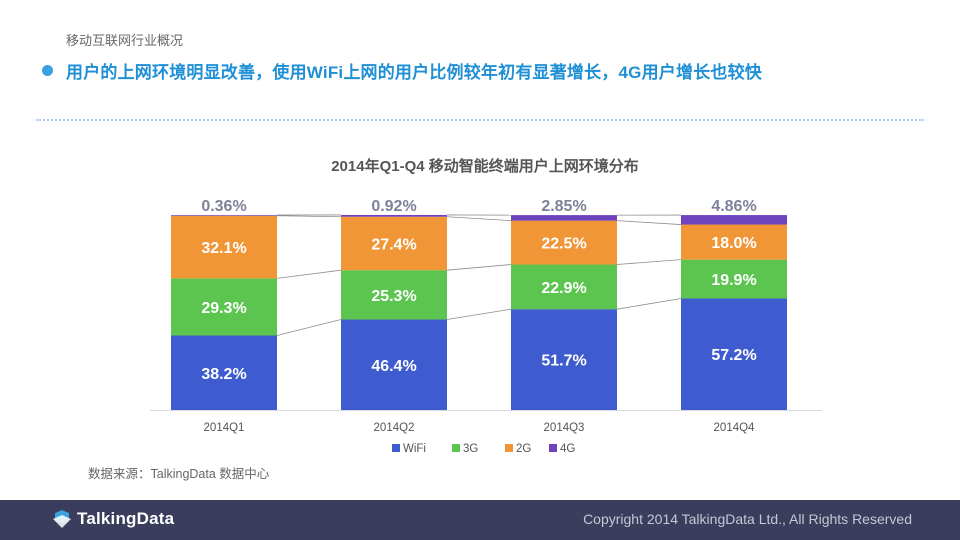 The height and width of the screenshot is (540, 960). I want to click on bar-wifi-2014q4, so click(734, 354).